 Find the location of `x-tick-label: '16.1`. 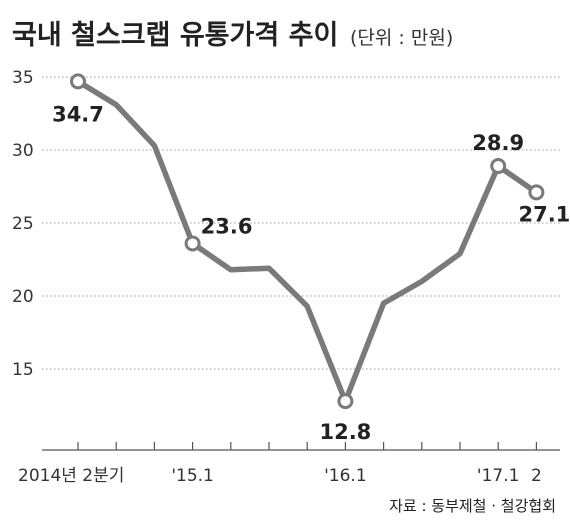

x-tick-label: '16.1 is located at coordinates (345, 476).